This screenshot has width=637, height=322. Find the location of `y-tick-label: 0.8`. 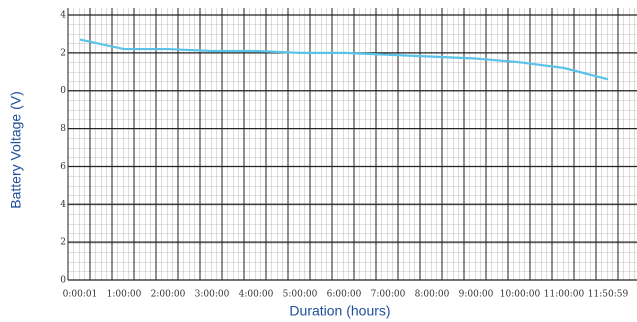

y-tick-label: 0.8 is located at coordinates (59, 129).